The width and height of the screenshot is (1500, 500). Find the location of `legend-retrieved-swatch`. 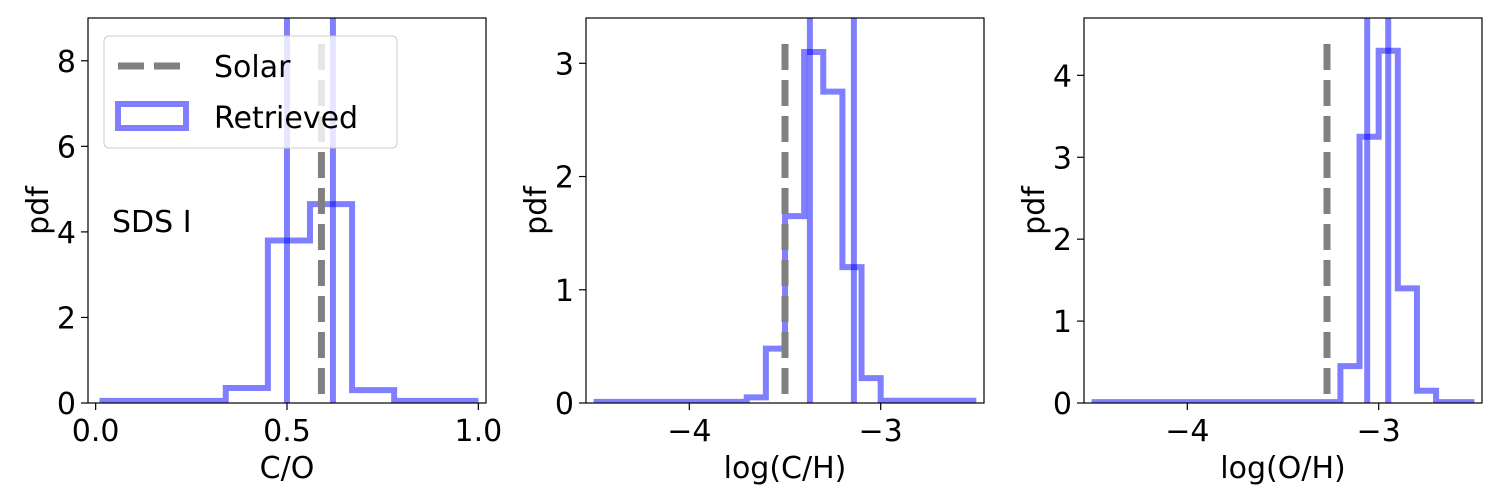

legend-retrieved-swatch is located at coordinates (152, 116).